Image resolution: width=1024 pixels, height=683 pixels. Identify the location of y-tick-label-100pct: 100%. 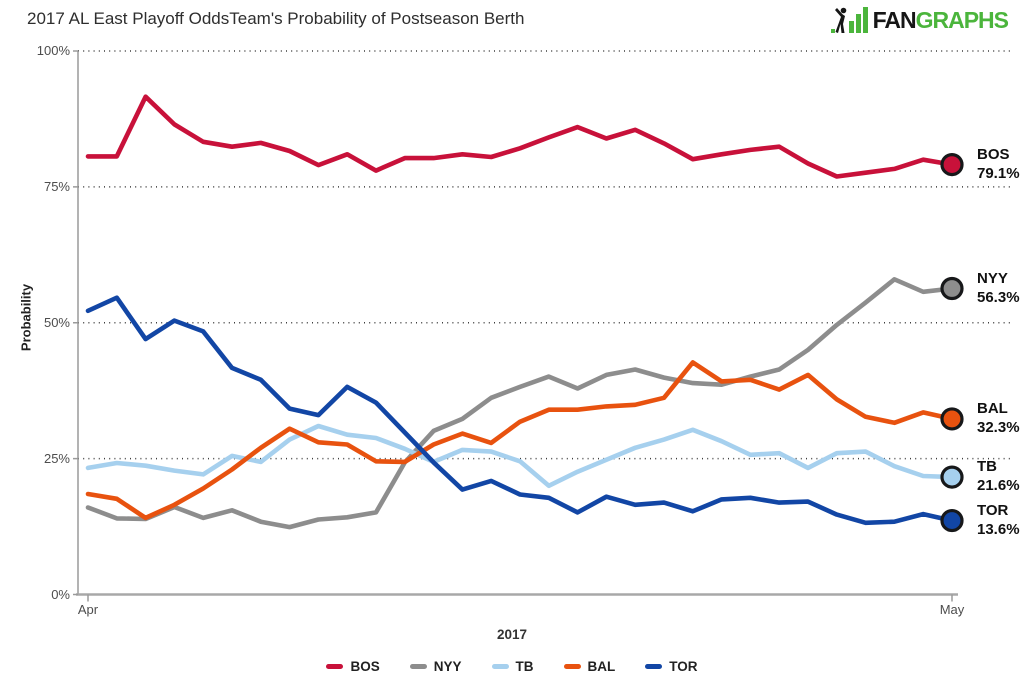
(53, 50).